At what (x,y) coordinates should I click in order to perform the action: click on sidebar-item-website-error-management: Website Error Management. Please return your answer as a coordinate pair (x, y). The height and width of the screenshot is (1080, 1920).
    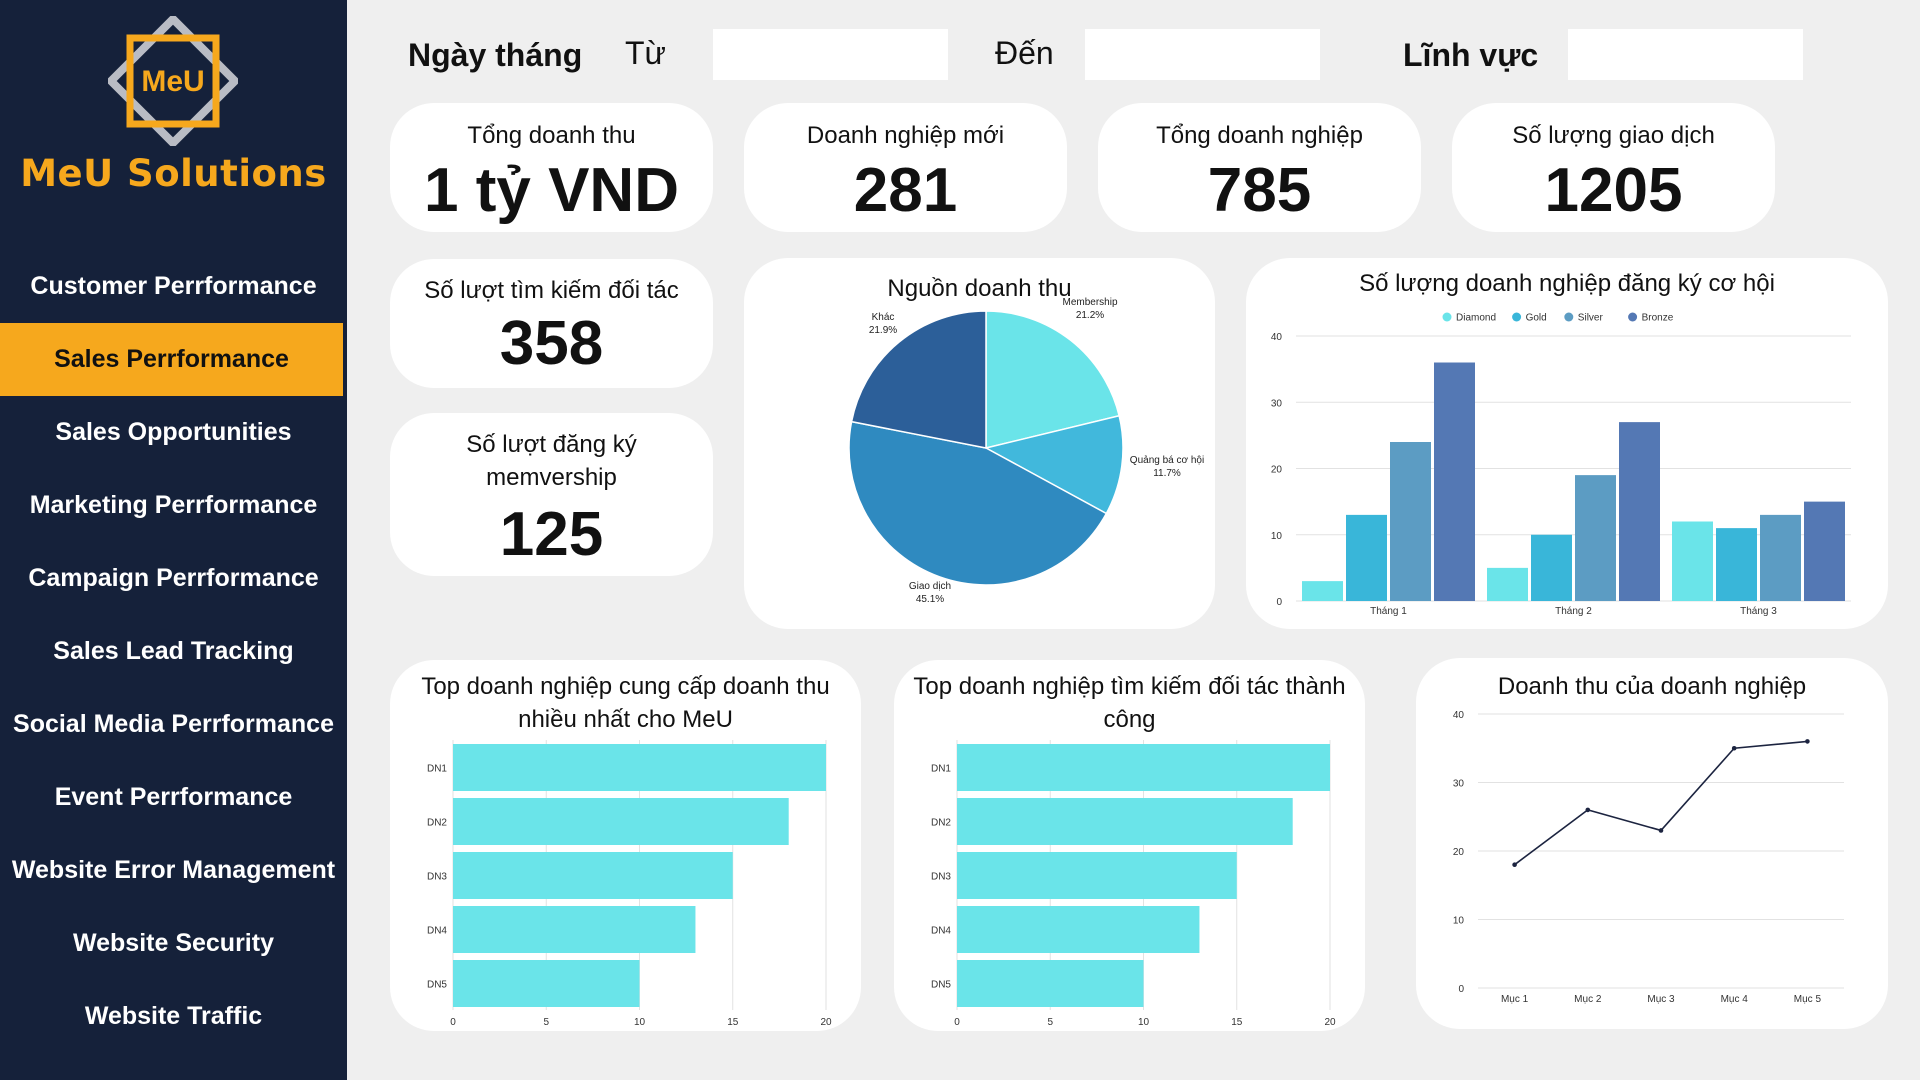
    Looking at the image, I should click on (173, 870).